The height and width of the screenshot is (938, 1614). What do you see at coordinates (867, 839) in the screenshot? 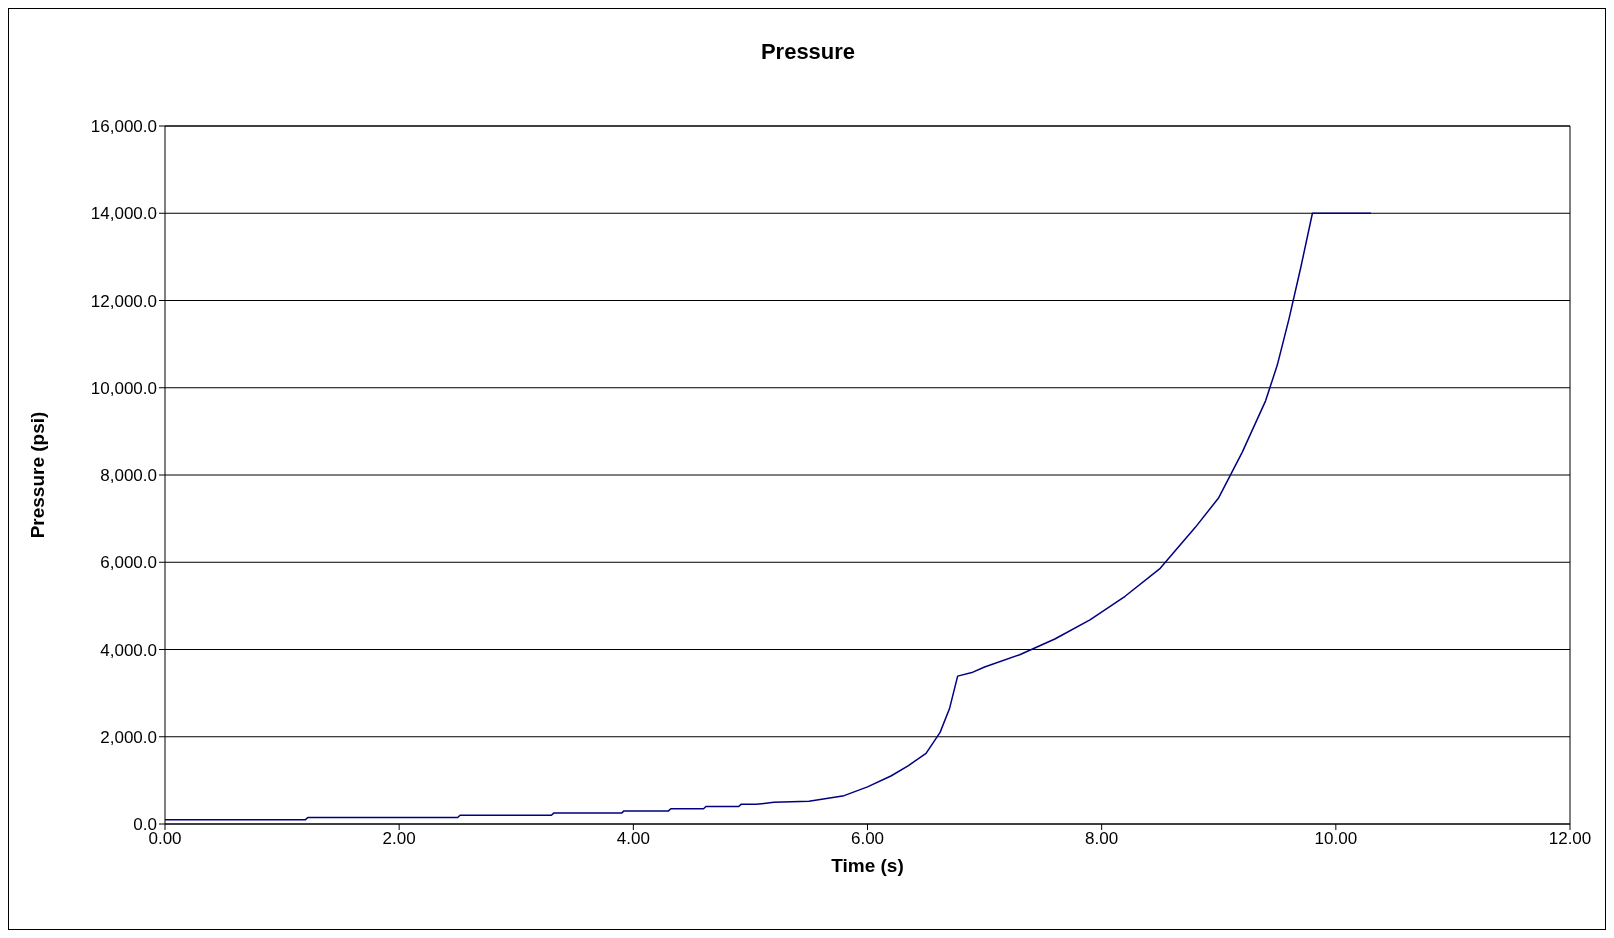
I see `x-tick-label: 6.00` at bounding box center [867, 839].